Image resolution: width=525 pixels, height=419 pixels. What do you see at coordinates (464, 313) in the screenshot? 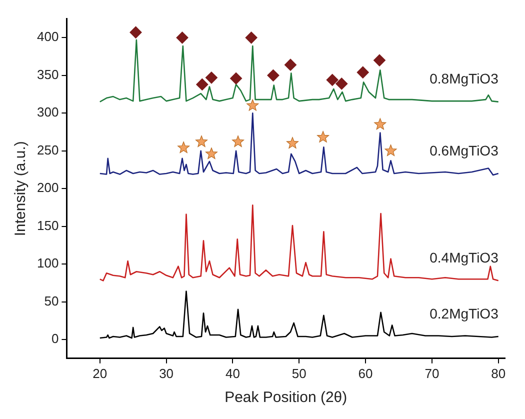
I see `series-label: 0.2MgTiO3` at bounding box center [464, 313].